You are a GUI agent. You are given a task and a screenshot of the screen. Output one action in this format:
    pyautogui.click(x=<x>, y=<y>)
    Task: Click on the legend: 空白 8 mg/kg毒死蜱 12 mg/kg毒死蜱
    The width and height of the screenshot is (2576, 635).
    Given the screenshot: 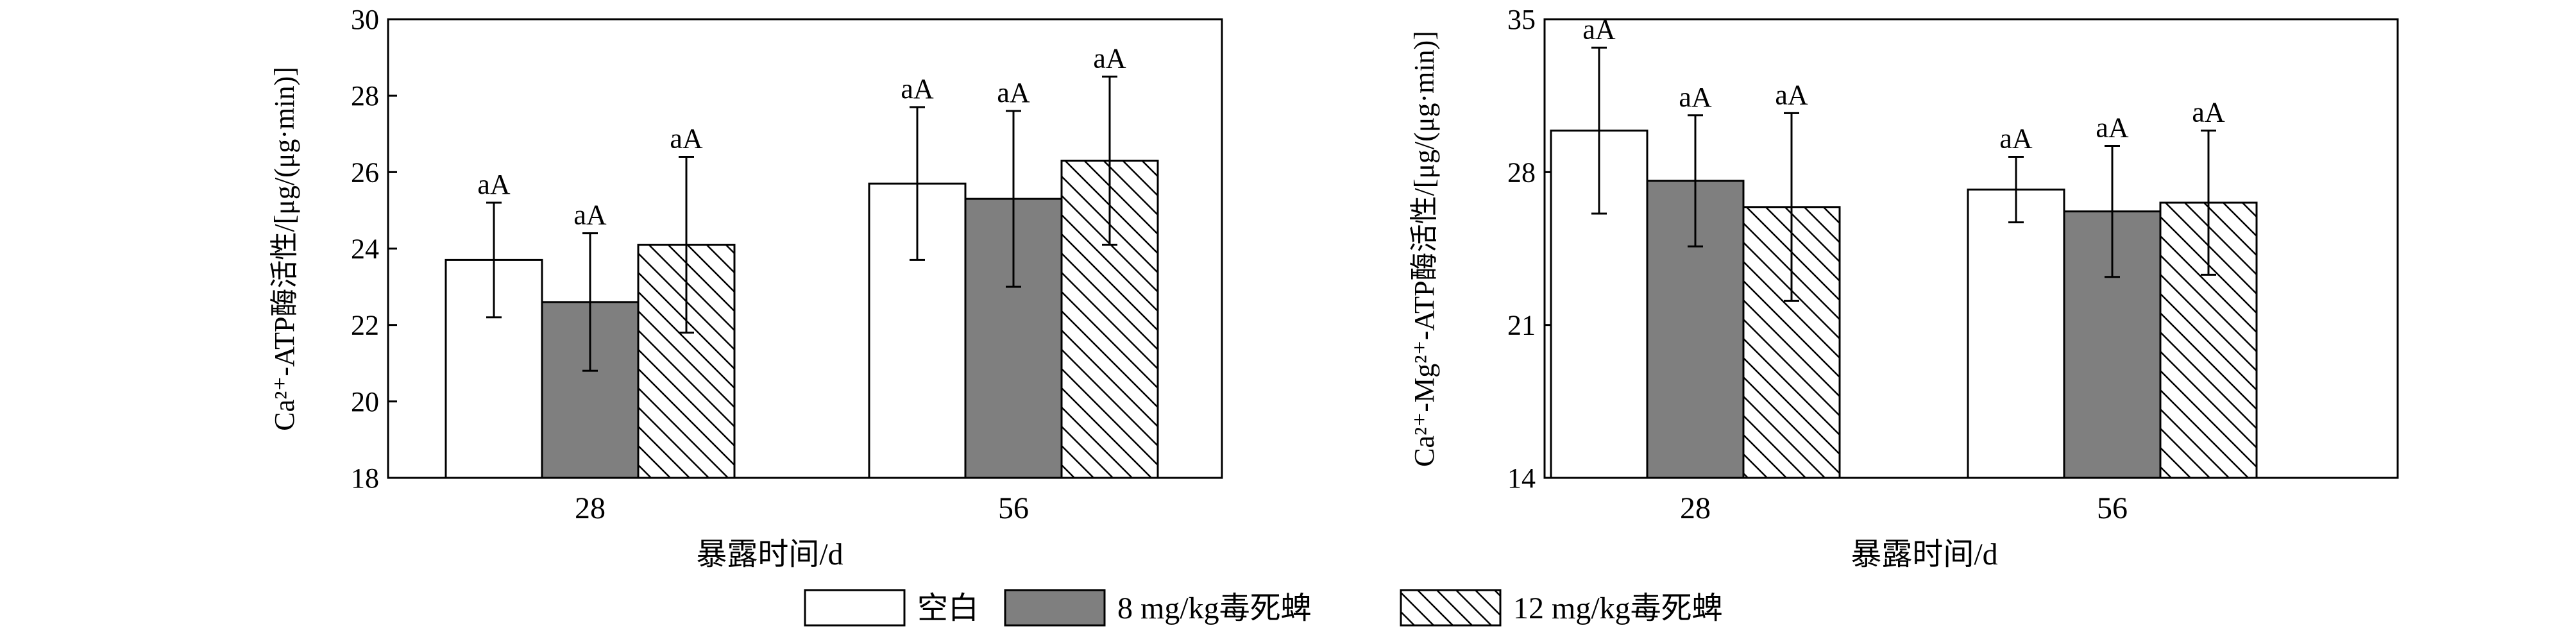 What is the action you would take?
    pyautogui.click(x=1263, y=608)
    